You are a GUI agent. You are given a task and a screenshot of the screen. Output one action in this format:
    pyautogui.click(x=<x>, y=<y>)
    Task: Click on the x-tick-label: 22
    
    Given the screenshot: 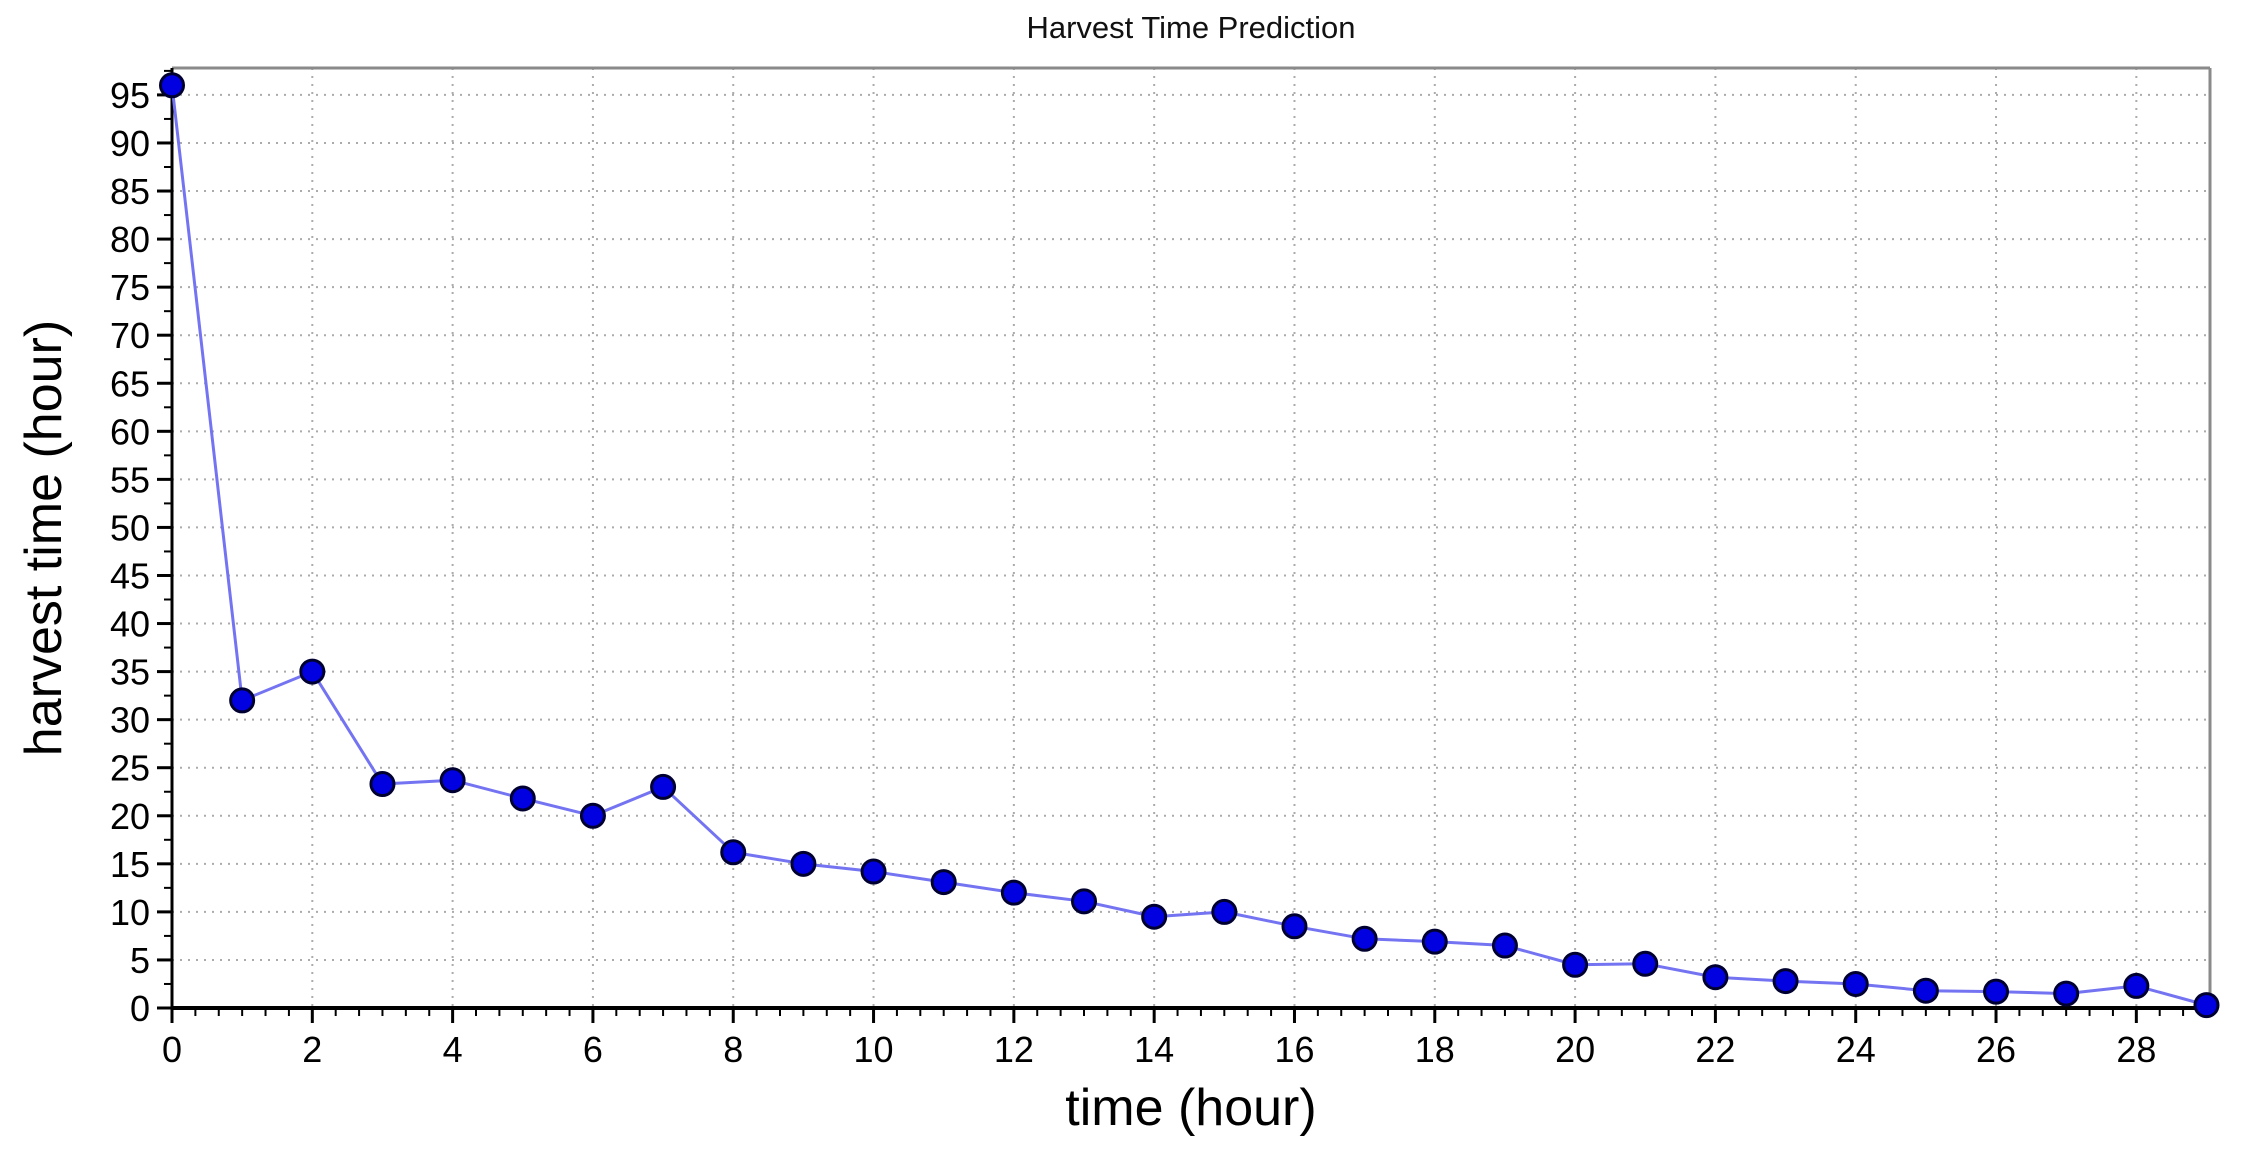 What is the action you would take?
    pyautogui.click(x=1715, y=1049)
    